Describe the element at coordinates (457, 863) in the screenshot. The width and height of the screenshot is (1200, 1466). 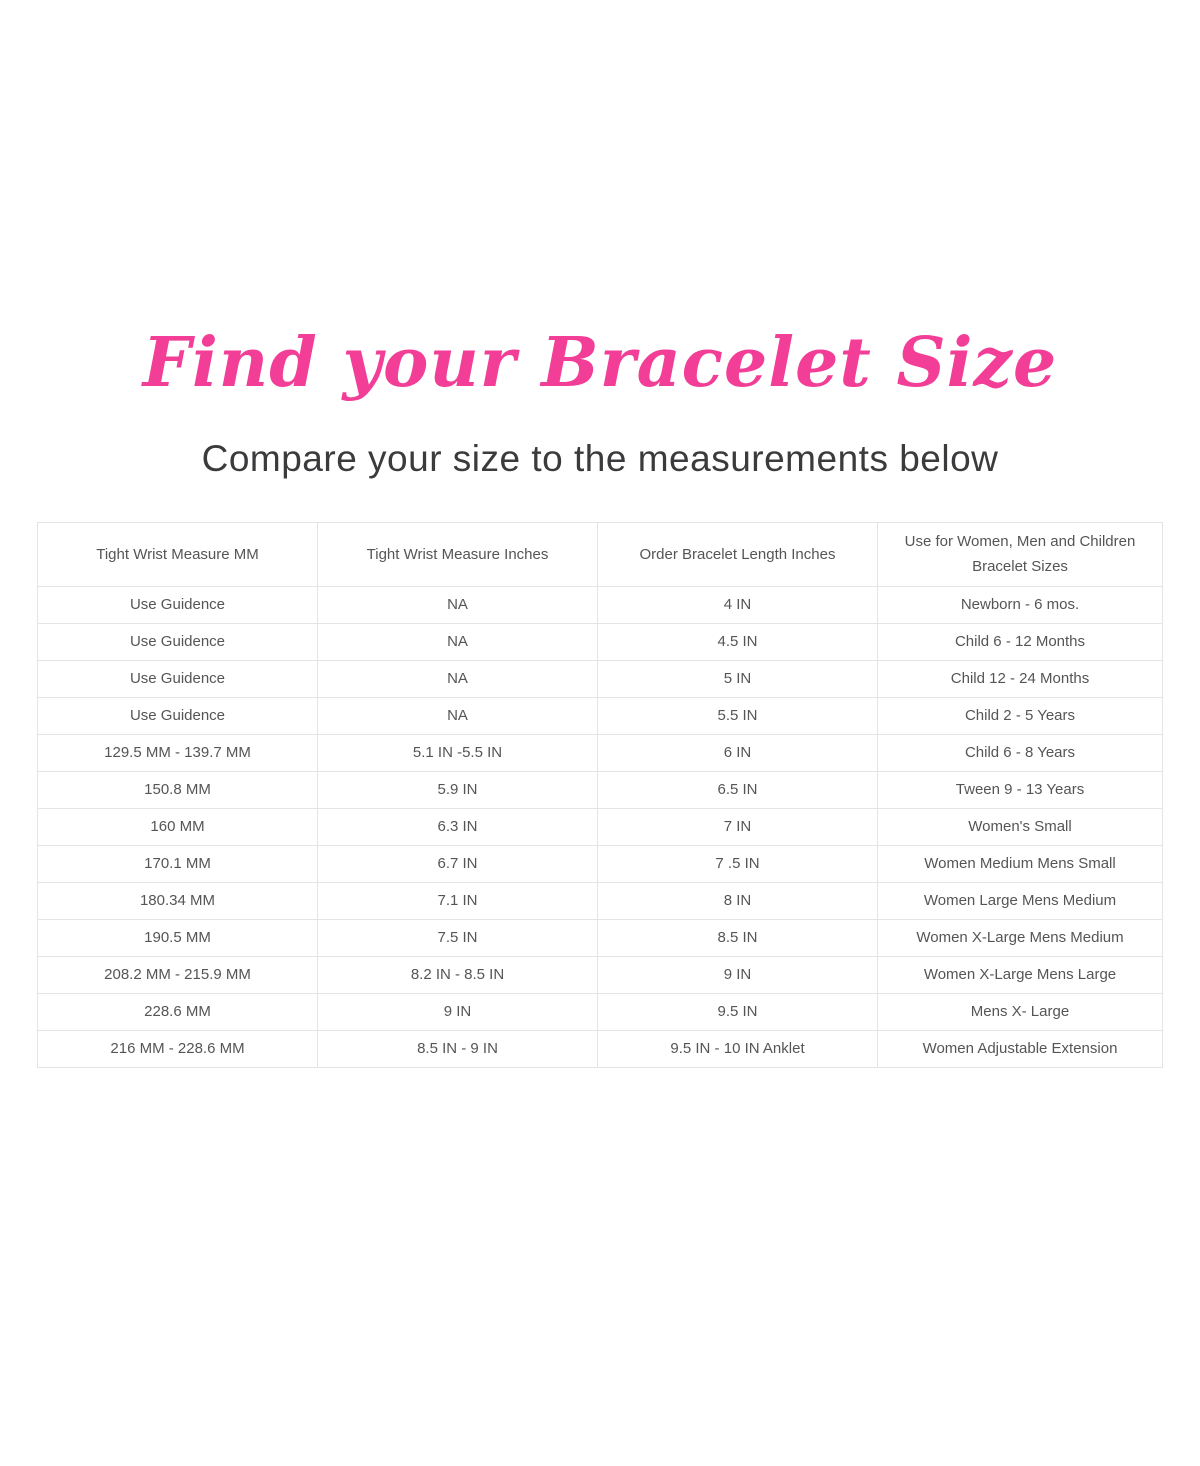
I see `table-cell: 6.7 IN` at that location.